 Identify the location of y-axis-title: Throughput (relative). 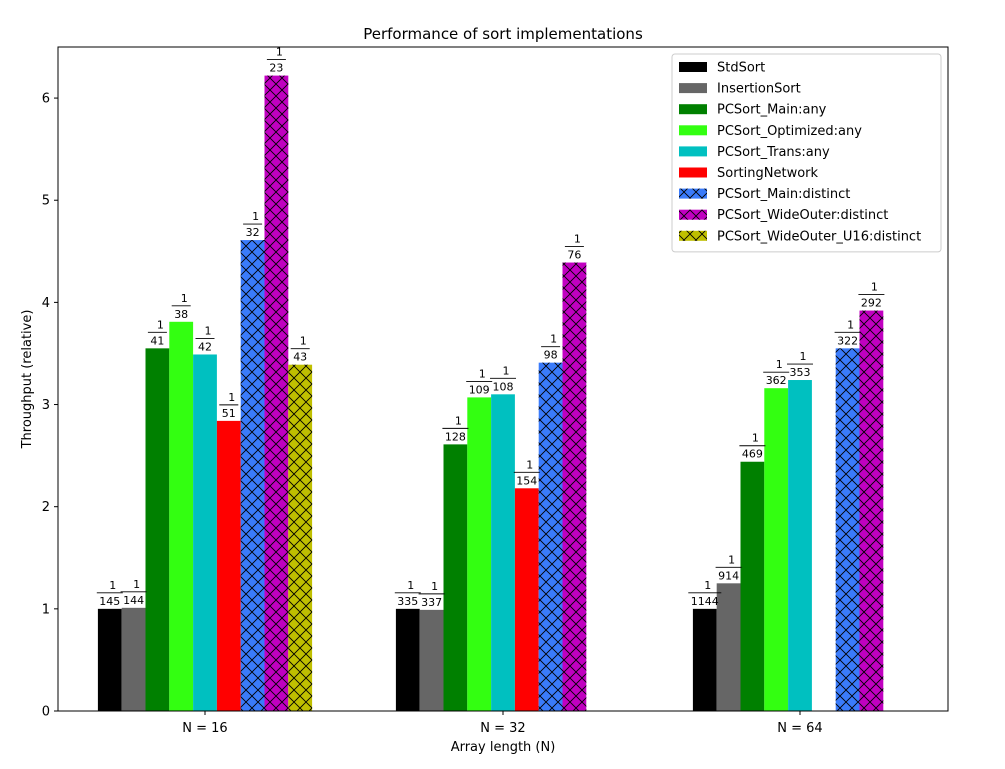
(27, 380).